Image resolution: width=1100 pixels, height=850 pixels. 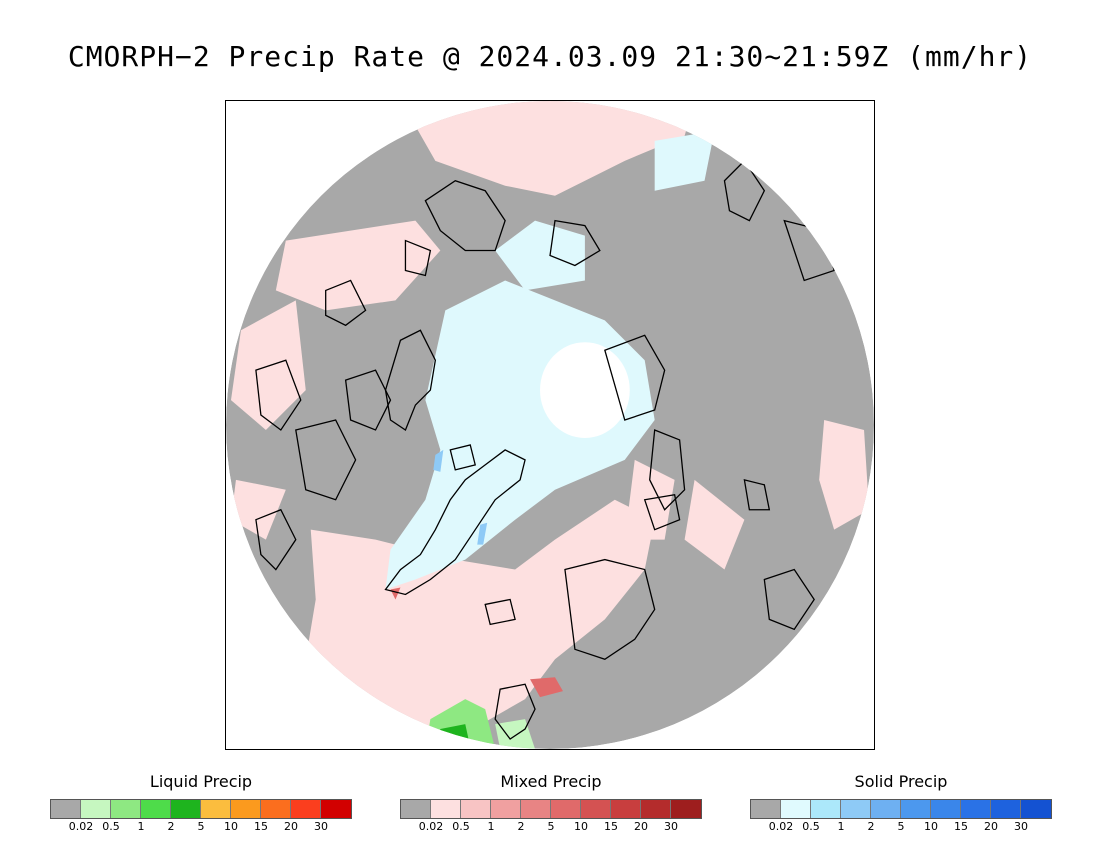 I want to click on solid-precip-moderate, so click(x=460, y=497).